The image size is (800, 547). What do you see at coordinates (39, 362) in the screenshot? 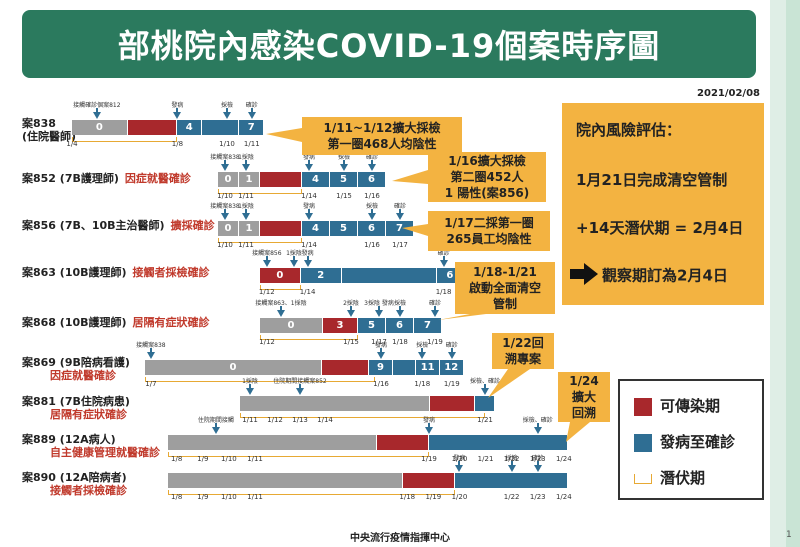
I see `case-name: 案869` at bounding box center [39, 362].